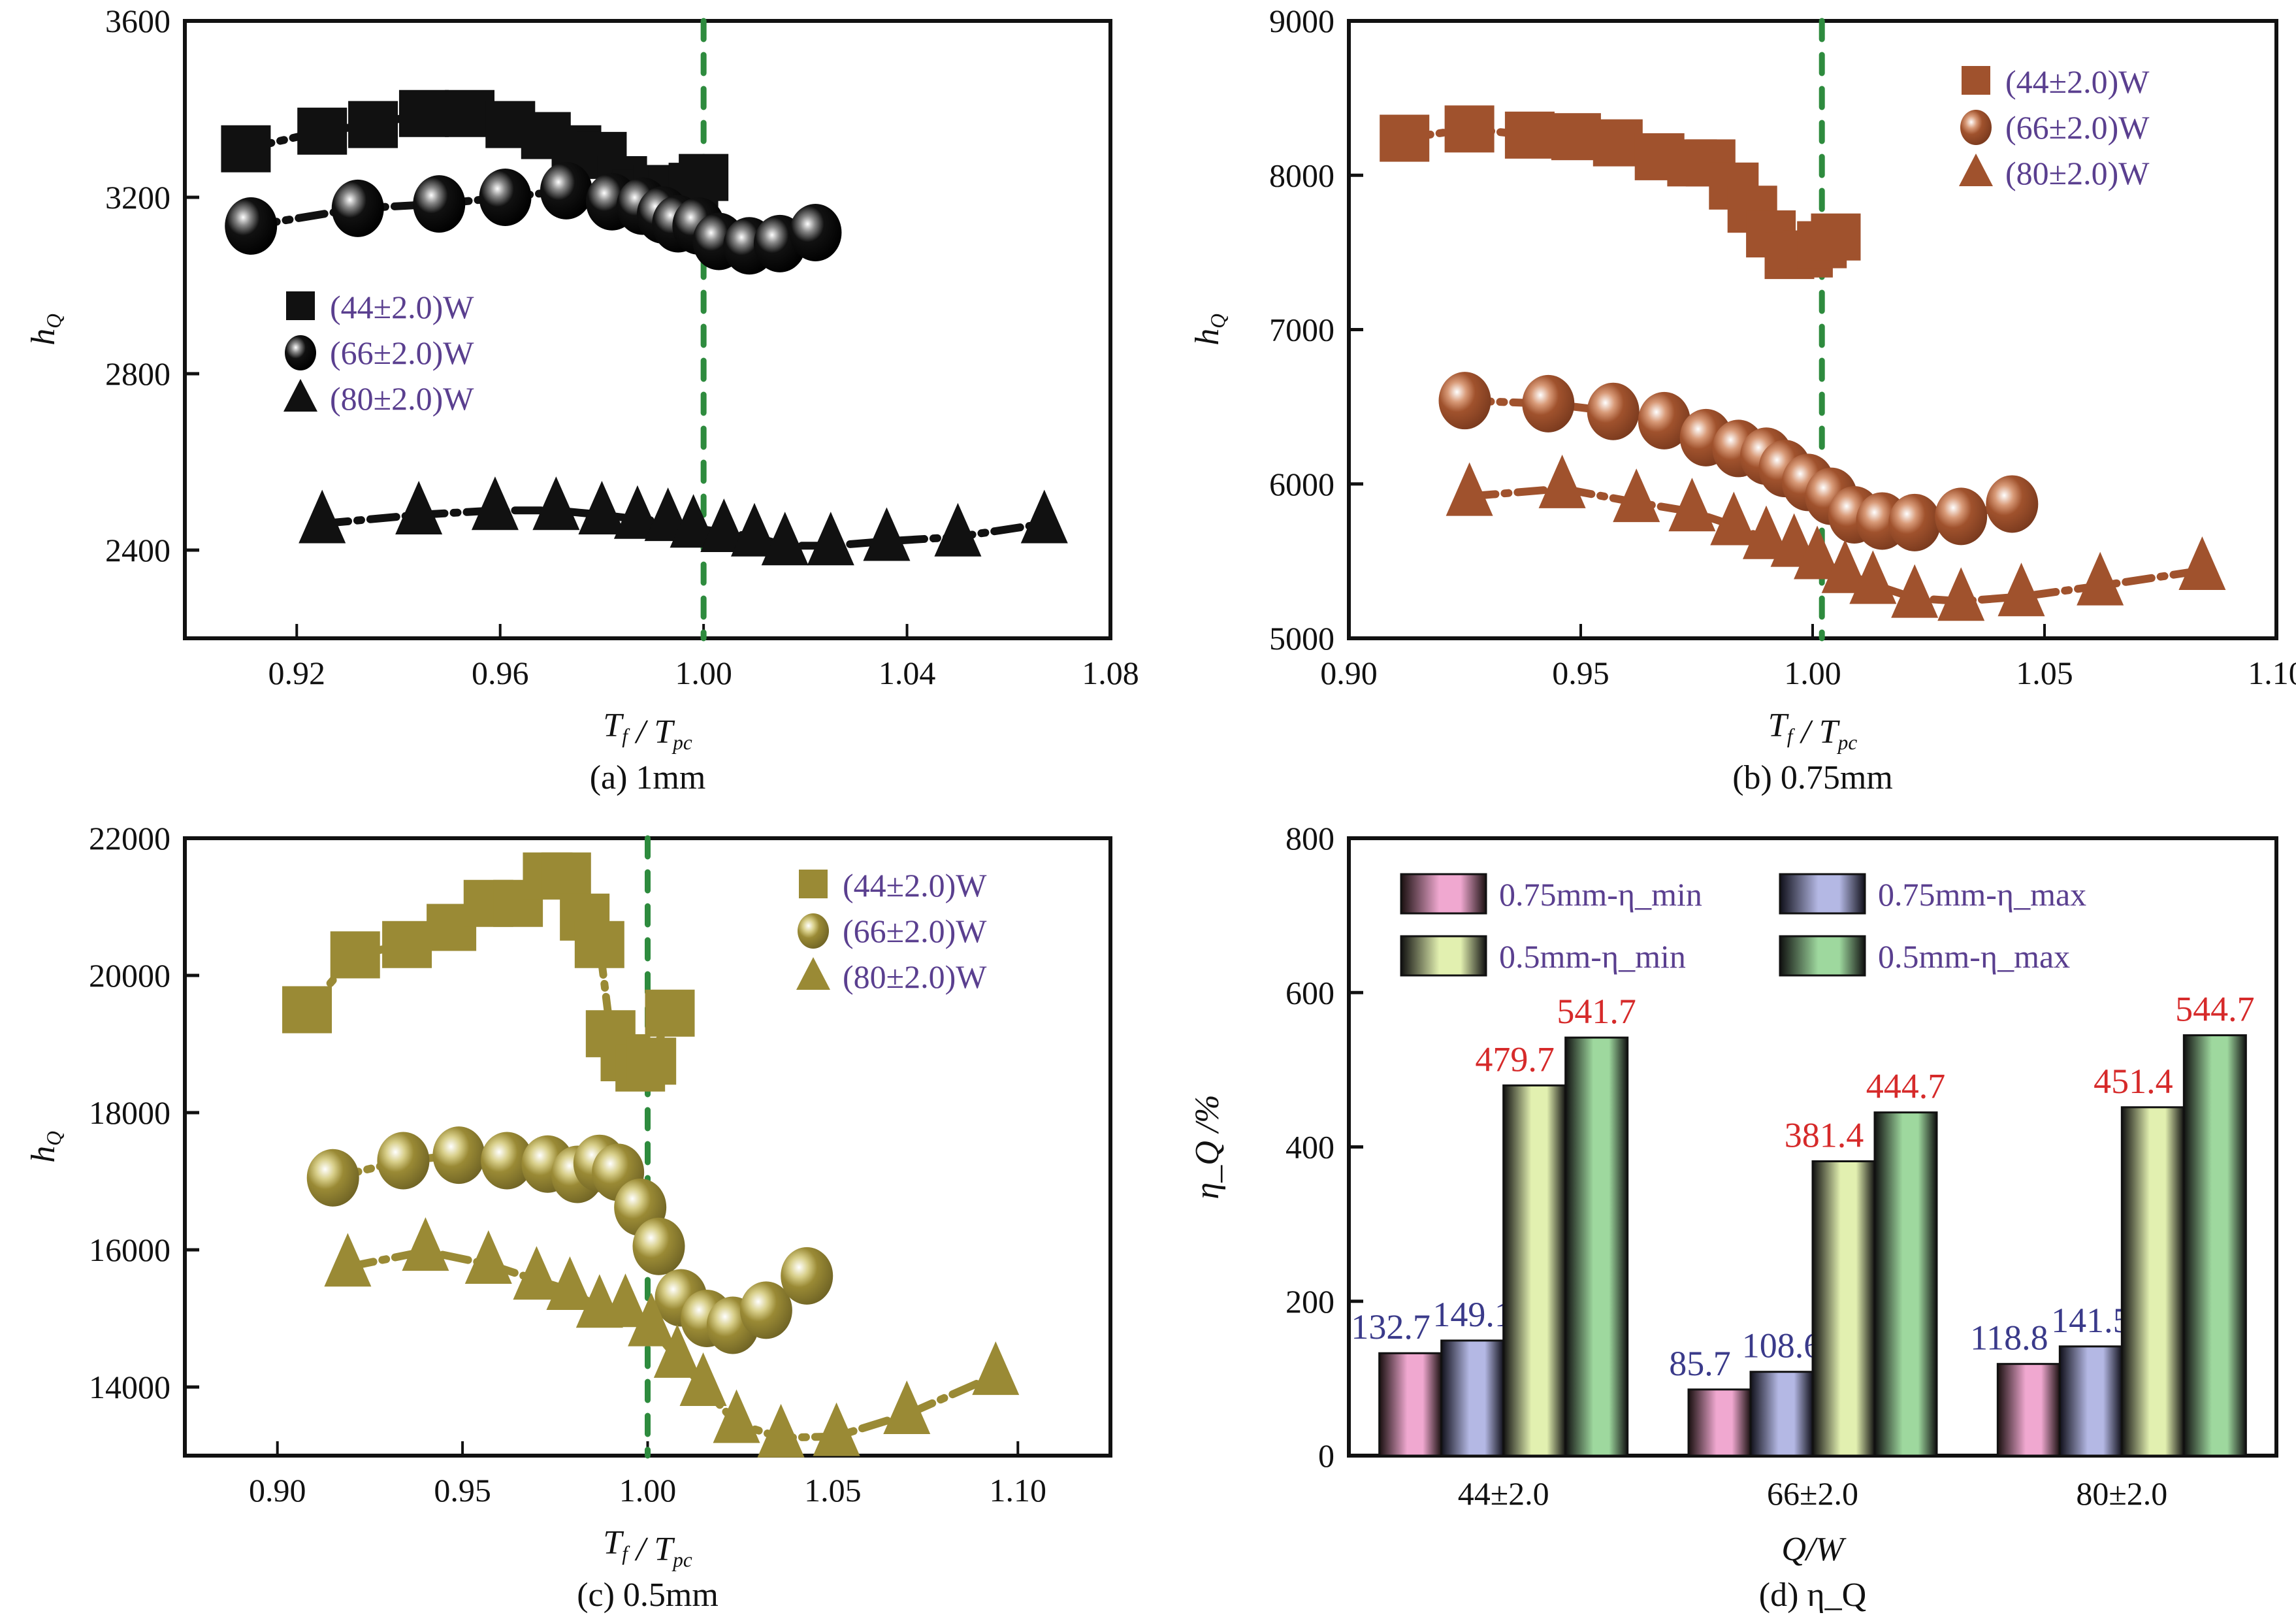 Image resolution: width=2296 pixels, height=1617 pixels. What do you see at coordinates (1472, 1314) in the screenshot?
I see `bar-data-label: 149.1` at bounding box center [1472, 1314].